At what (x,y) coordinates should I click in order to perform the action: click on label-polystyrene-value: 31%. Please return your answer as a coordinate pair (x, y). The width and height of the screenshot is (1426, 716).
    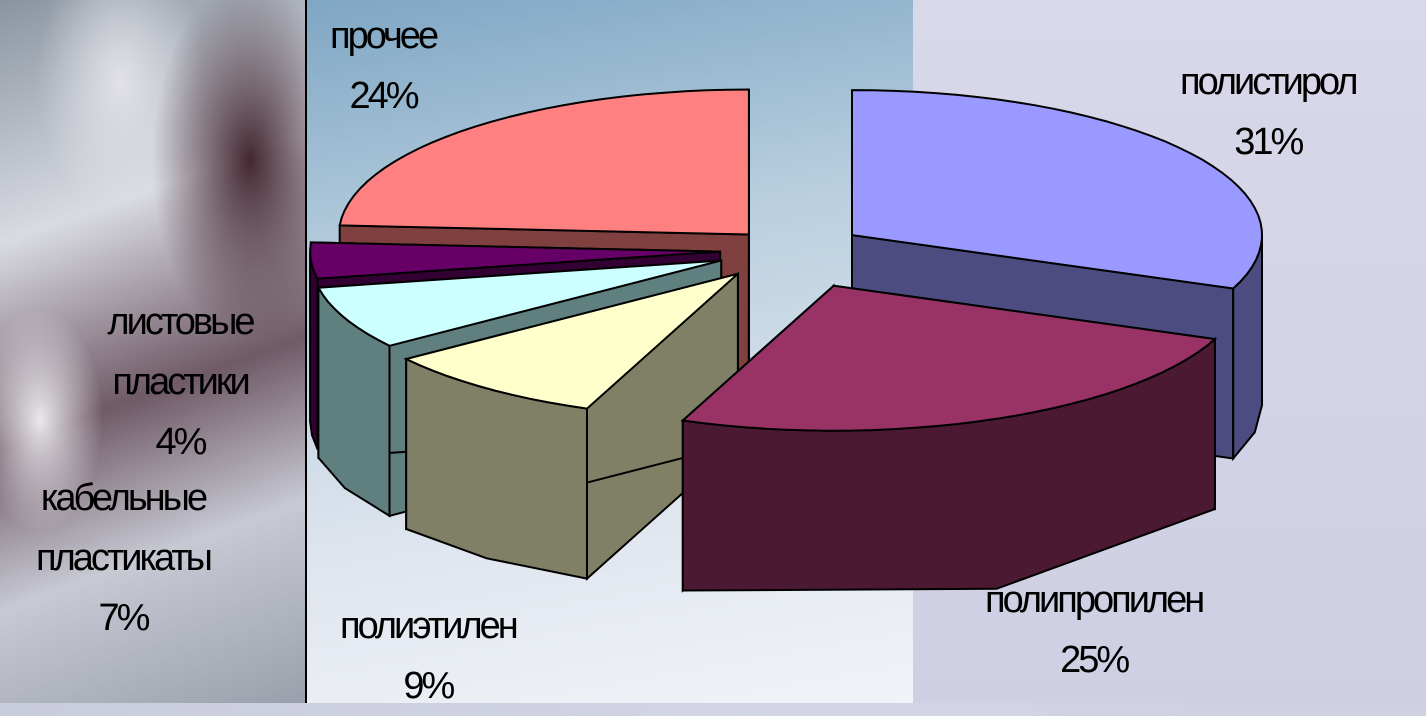
    Looking at the image, I should click on (1269, 142).